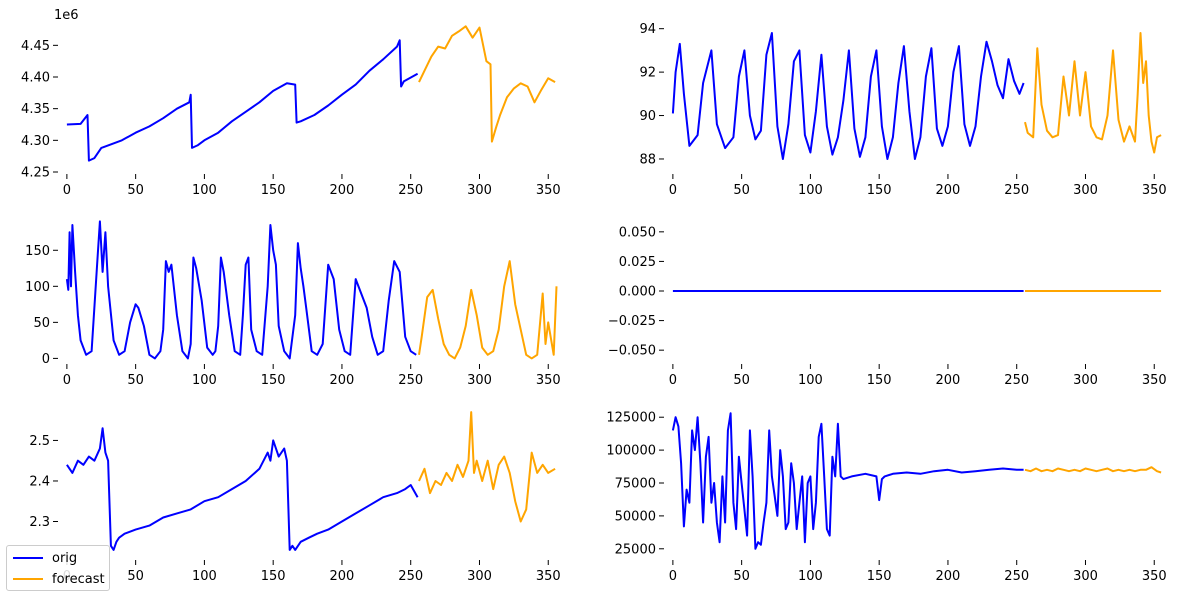  Describe the element at coordinates (647, 159) in the screenshot. I see `y-tick-label: 88` at that location.